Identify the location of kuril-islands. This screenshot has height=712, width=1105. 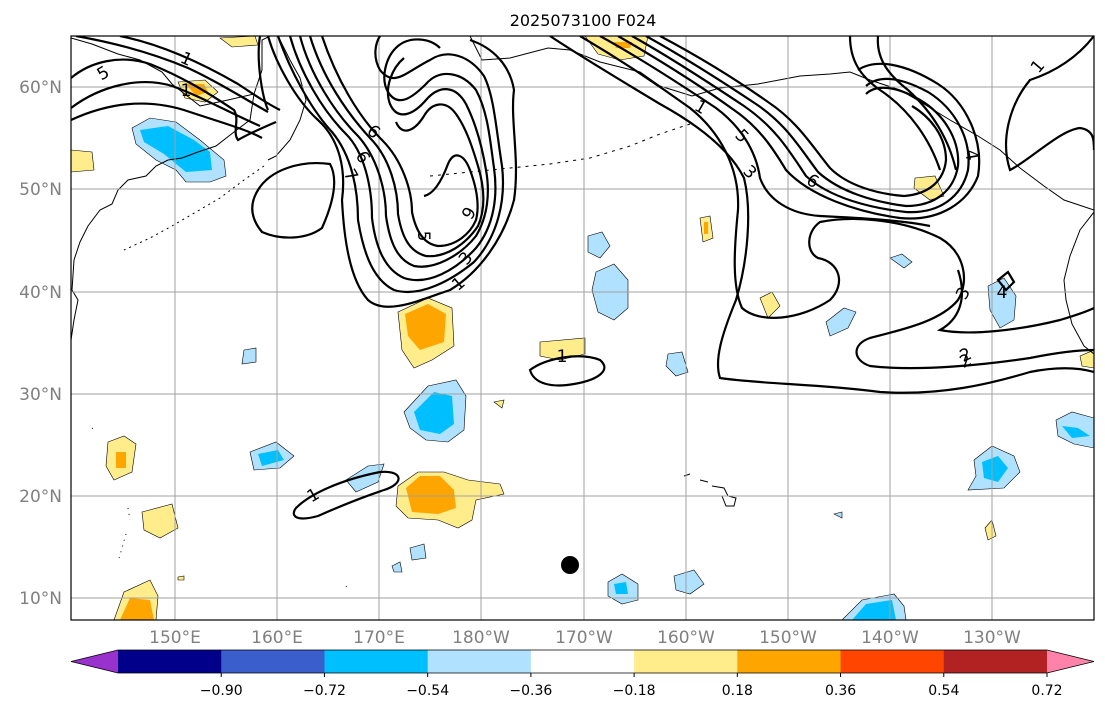
(194, 208).